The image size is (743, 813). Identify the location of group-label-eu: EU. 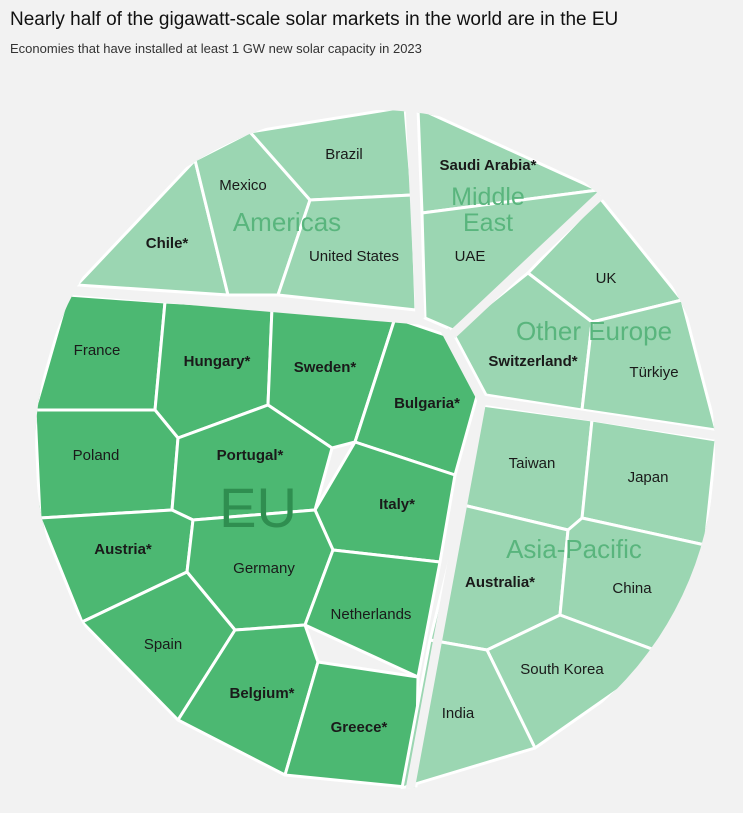
(258, 507).